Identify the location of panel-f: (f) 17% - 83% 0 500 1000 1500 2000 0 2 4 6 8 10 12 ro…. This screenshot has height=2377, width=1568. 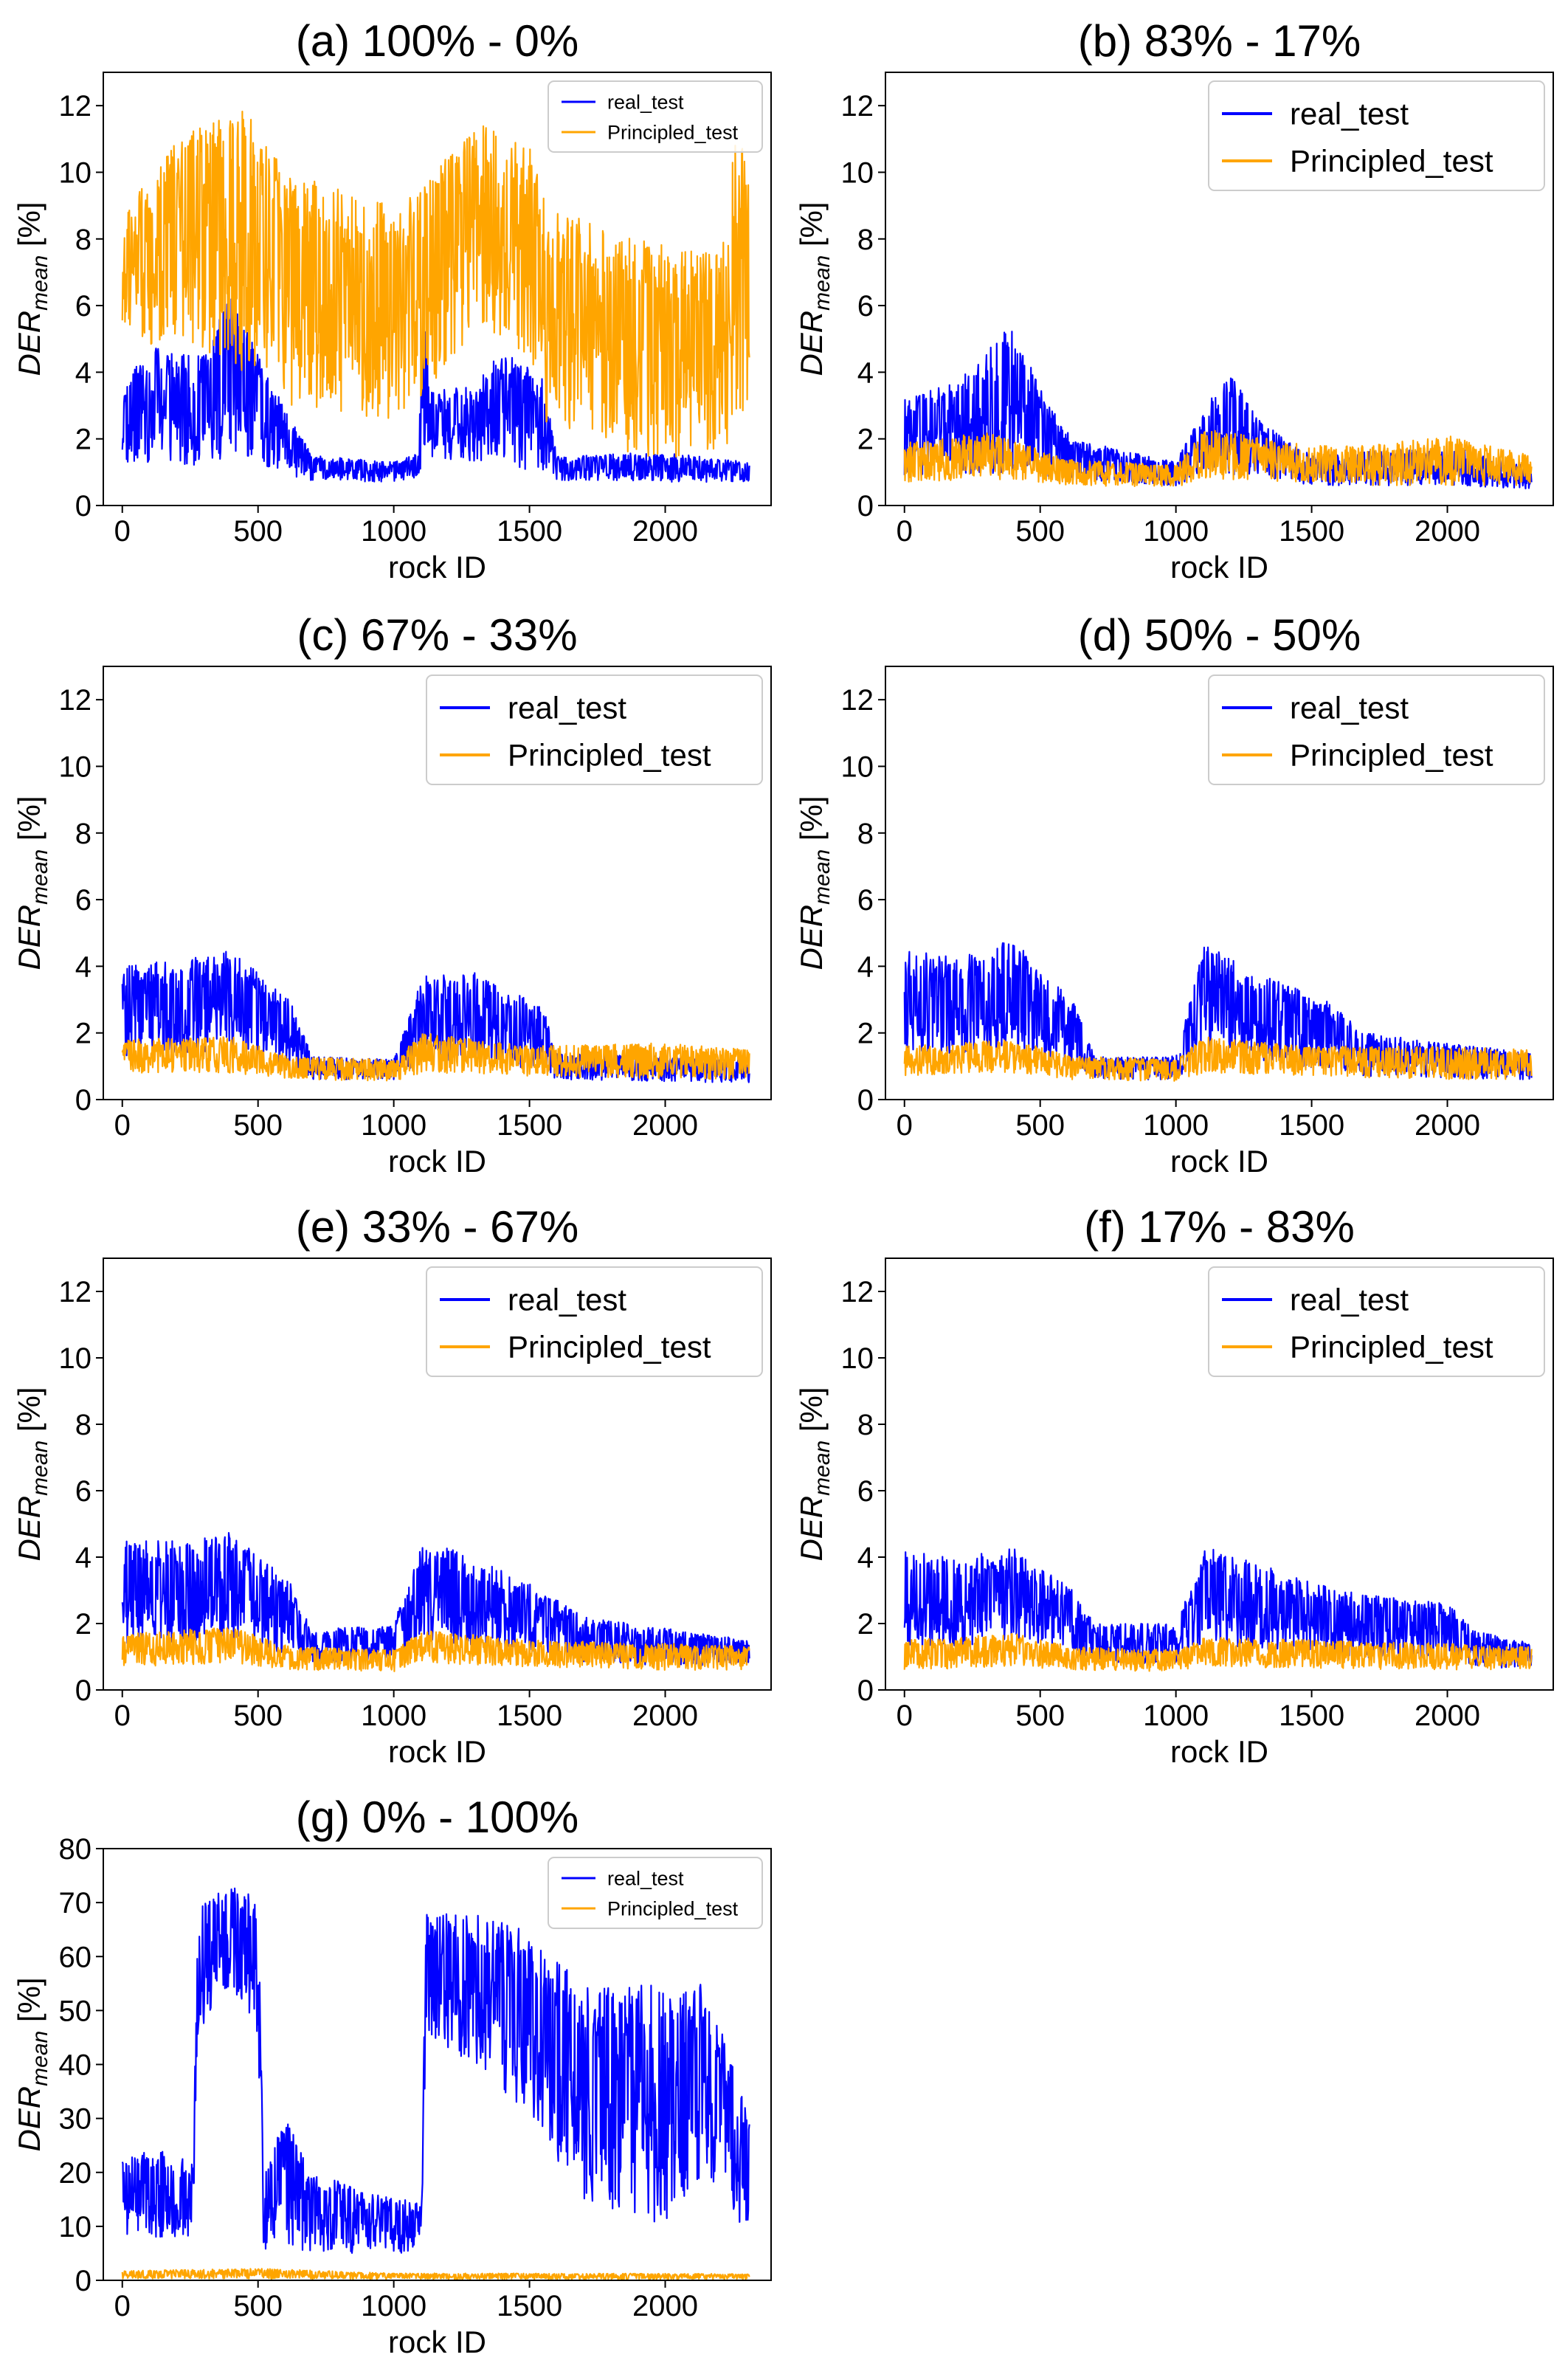
(1174, 1485).